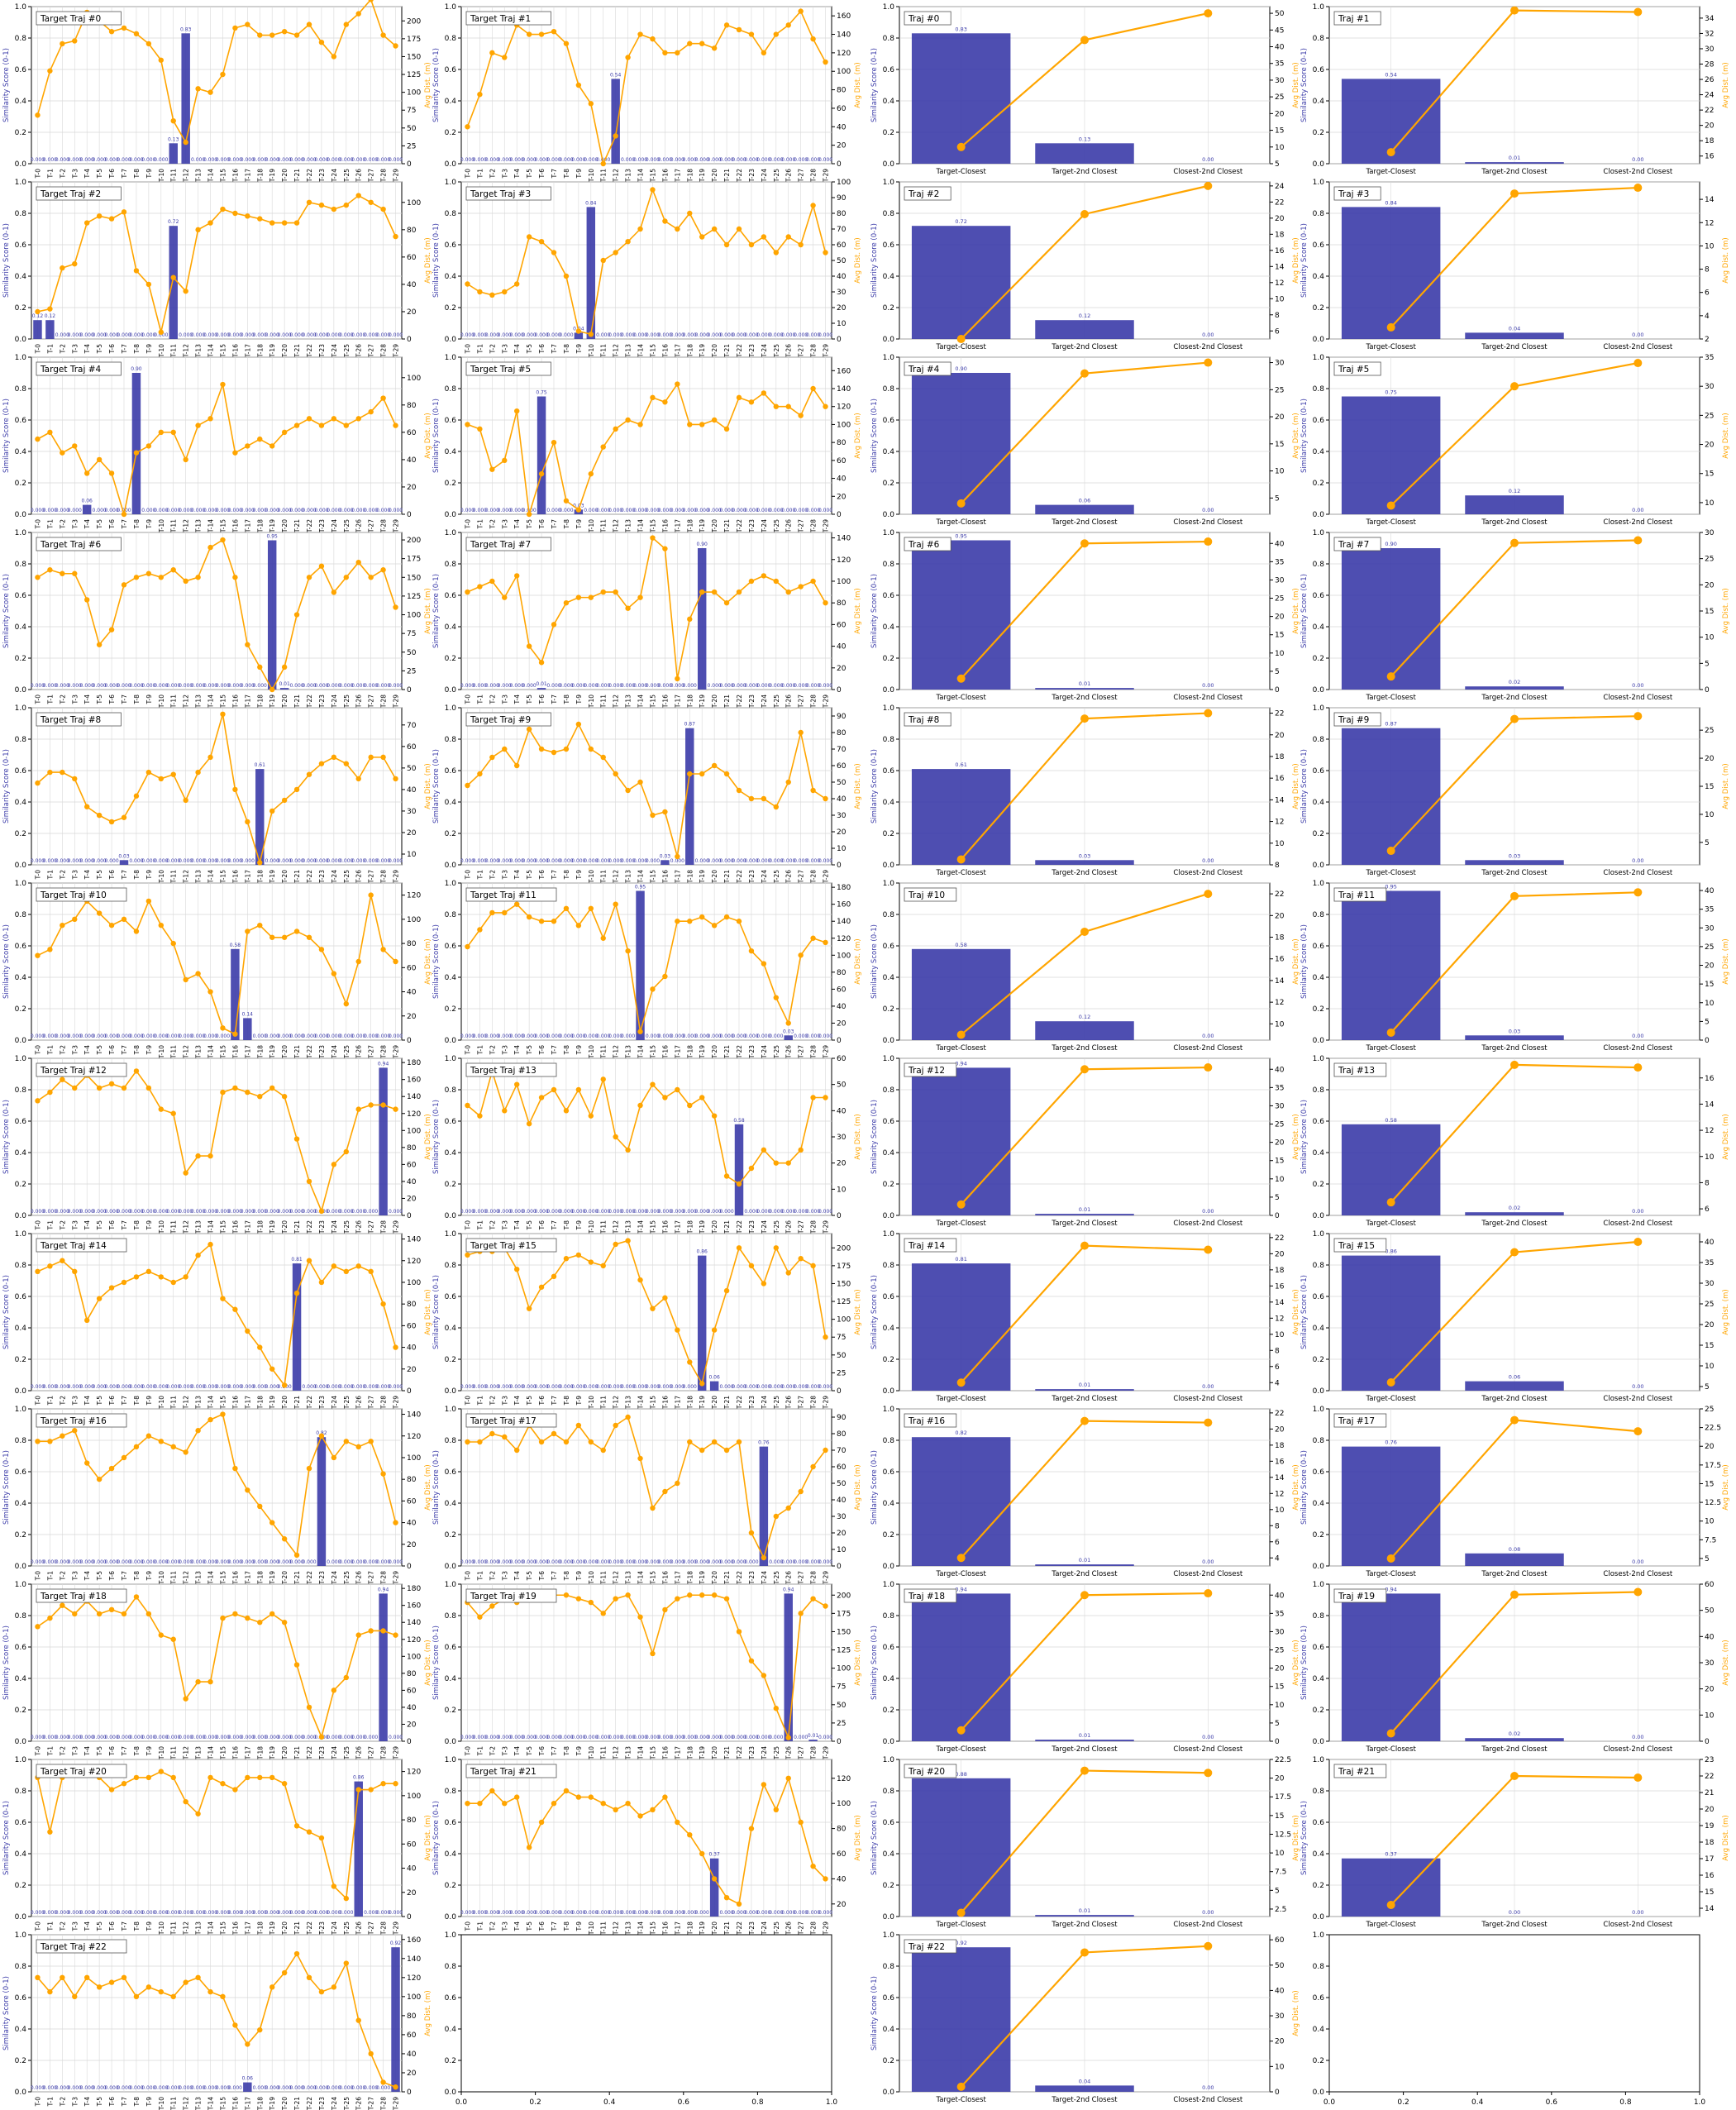 This screenshot has height=2110, width=1736. Describe the element at coordinates (62, 1576) in the screenshot. I see `x-tick-label: T-2` at that location.